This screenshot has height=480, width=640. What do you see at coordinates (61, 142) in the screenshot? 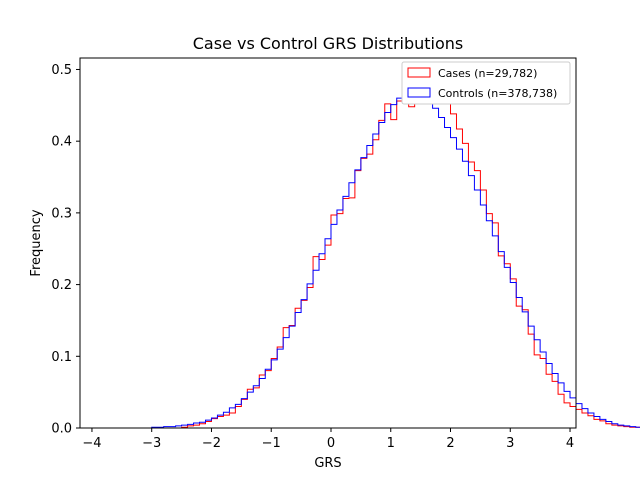
I see `y-tick-label: 0.4` at bounding box center [61, 142].